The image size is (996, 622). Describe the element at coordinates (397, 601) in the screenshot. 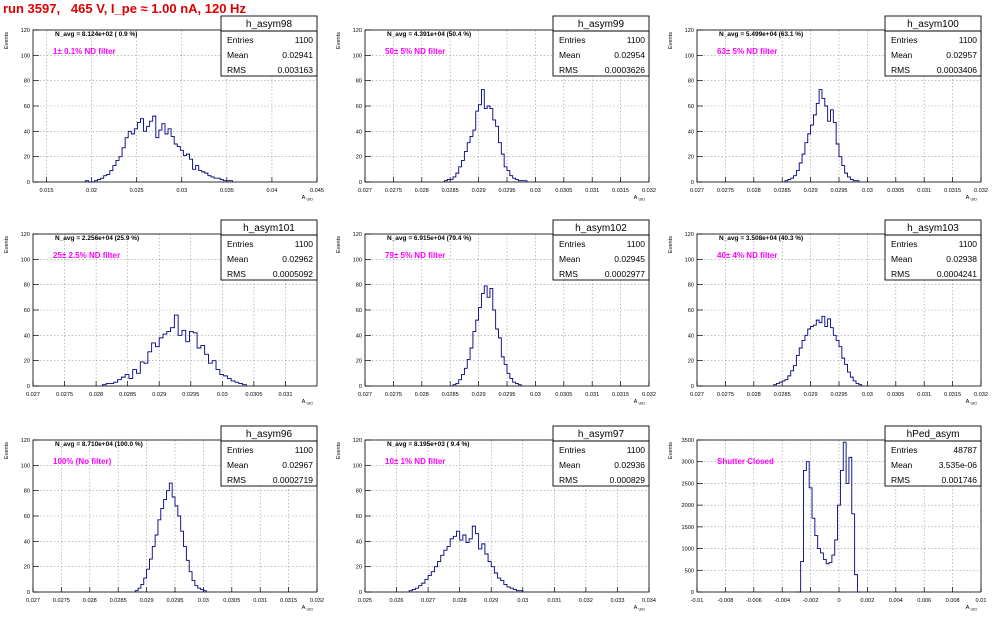

I see `x-tick-label: 0.026` at that location.